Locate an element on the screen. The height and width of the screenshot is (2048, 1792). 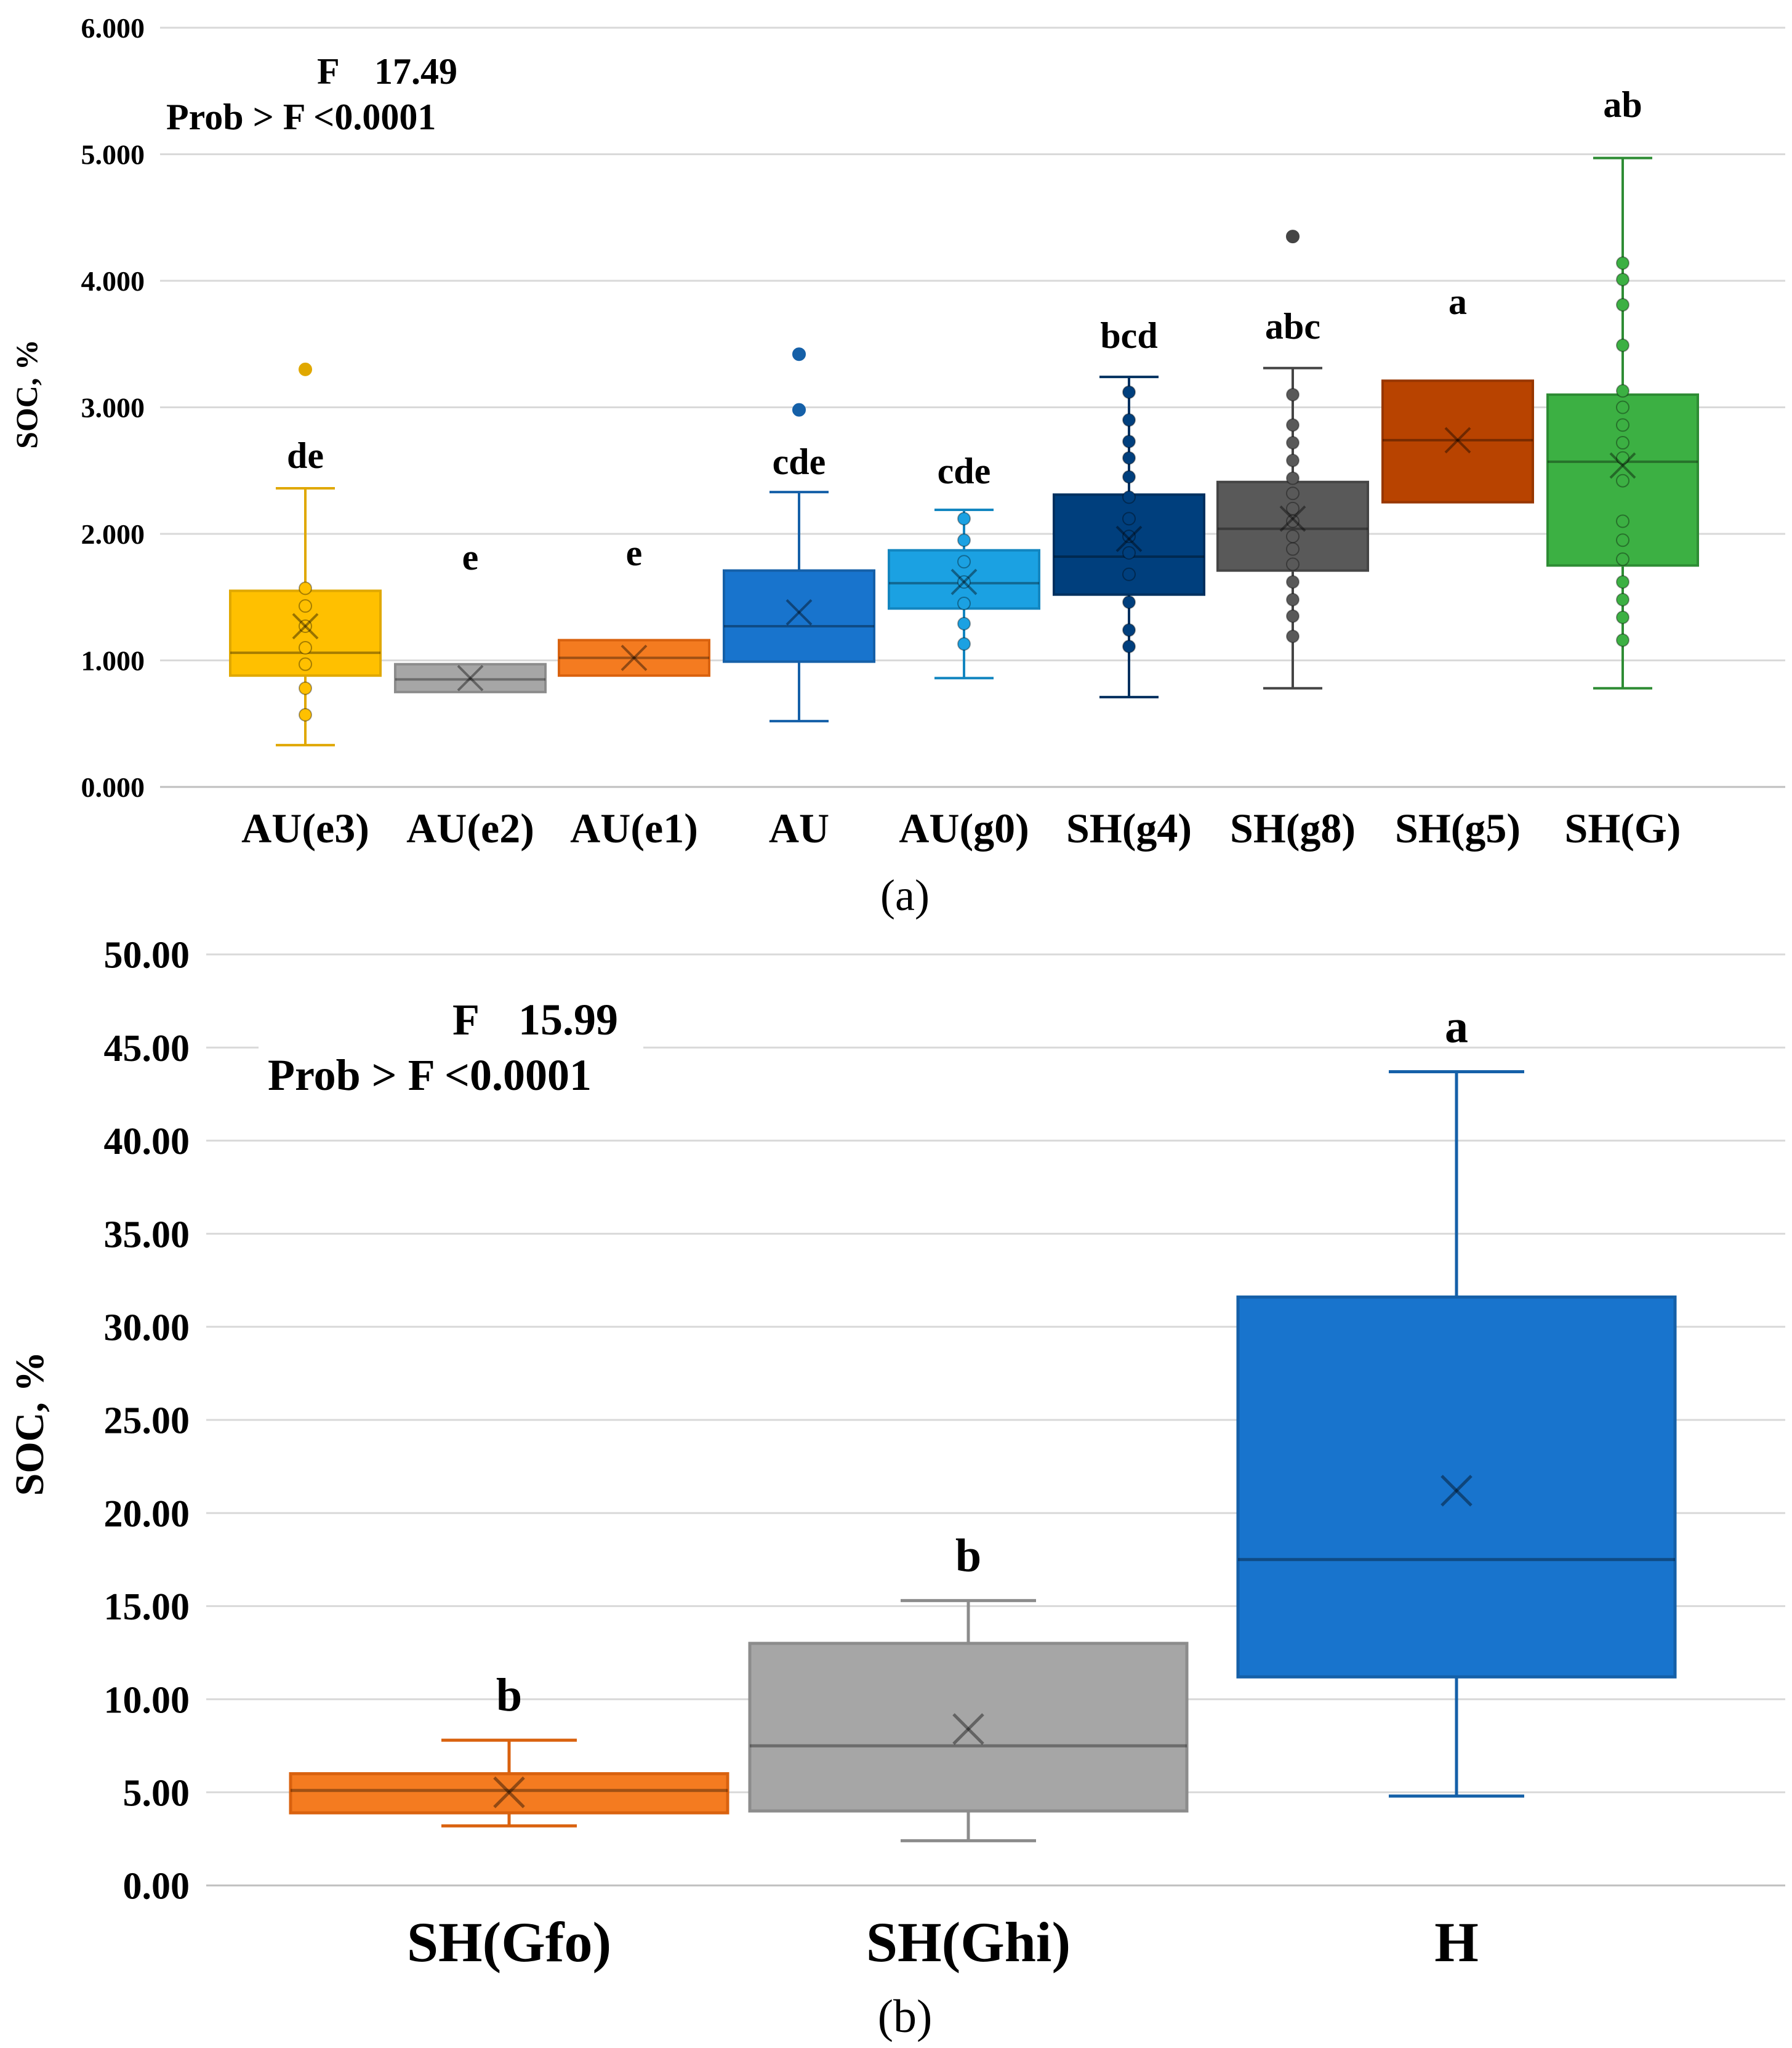
box-sh-gfo- is located at coordinates (509, 1783).